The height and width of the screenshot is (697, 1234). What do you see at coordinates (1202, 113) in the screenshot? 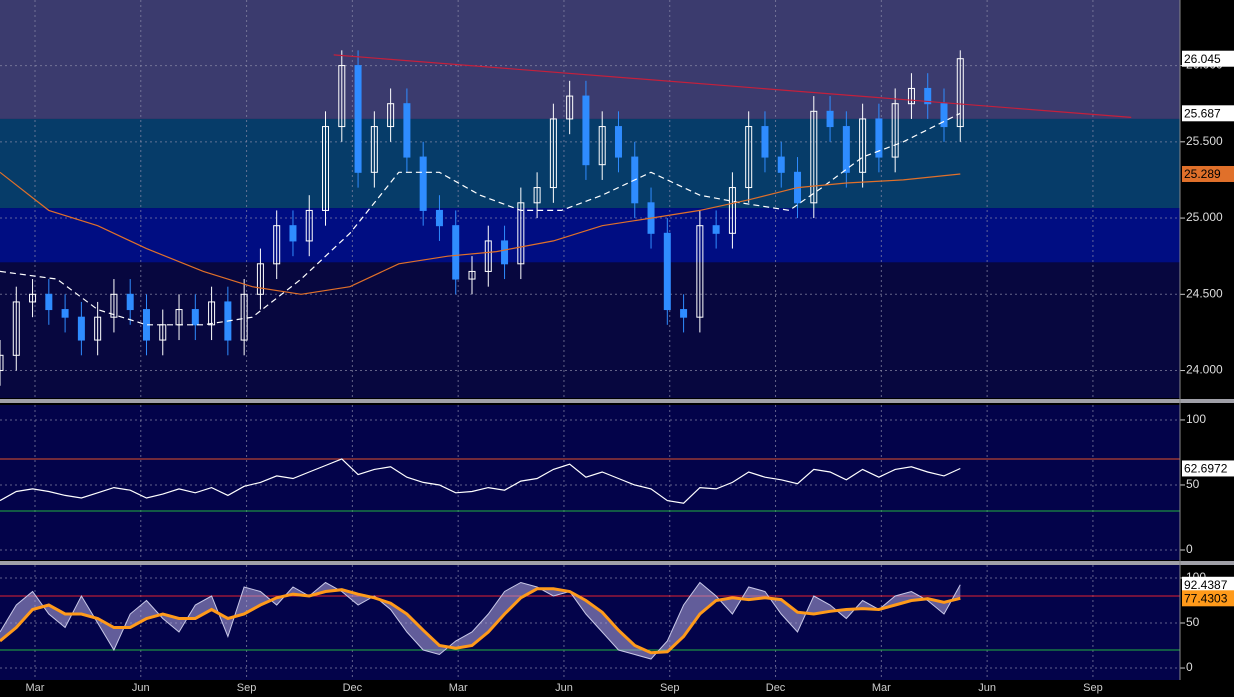
I see `last-value-label: 25.687` at bounding box center [1202, 113].